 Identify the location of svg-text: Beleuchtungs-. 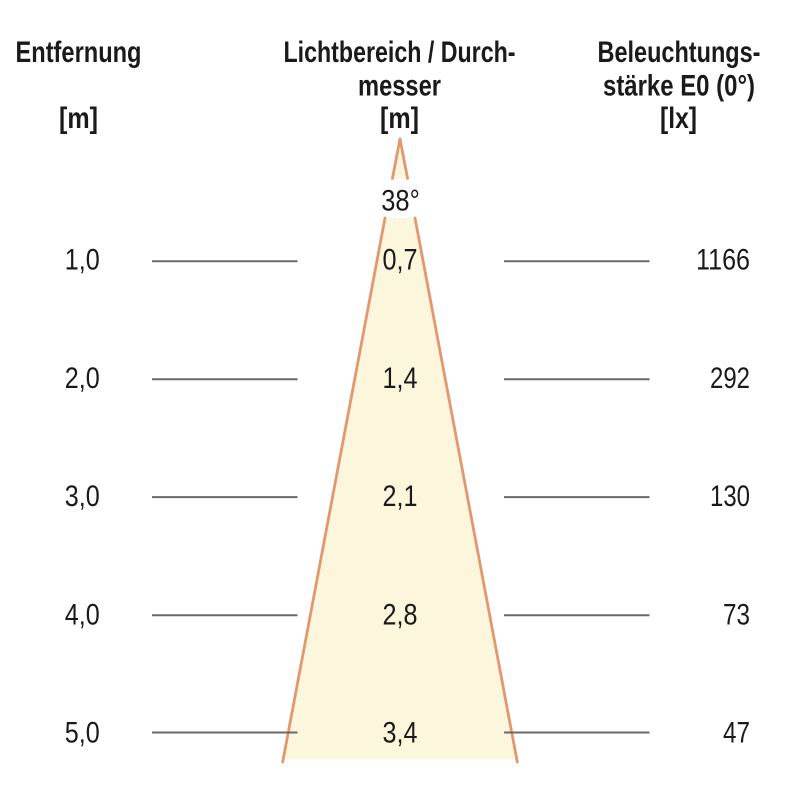
(679, 52).